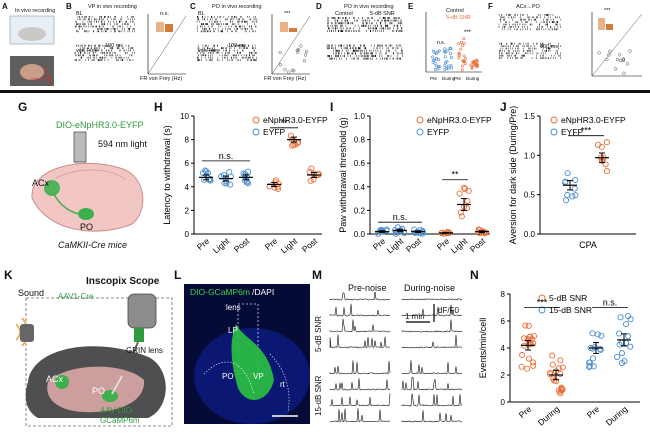 The height and width of the screenshot is (433, 650). I want to click on po-region, so click(86, 214).